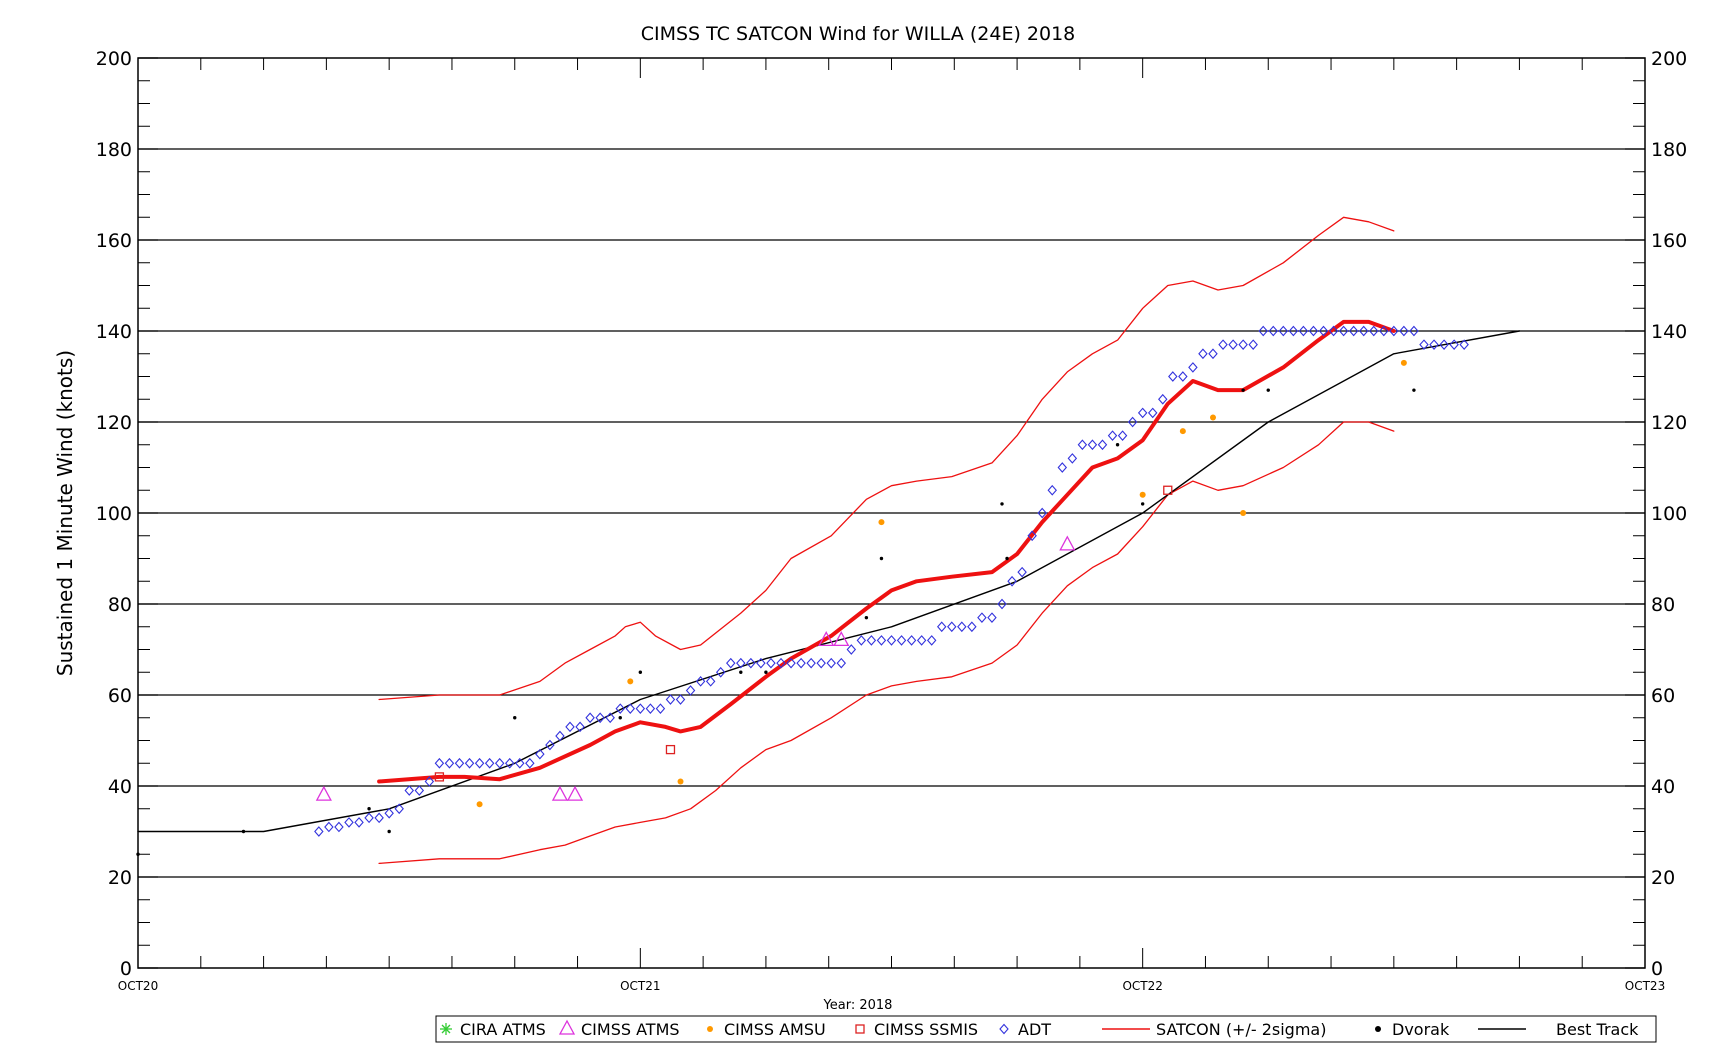 The width and height of the screenshot is (1725, 1050). Describe the element at coordinates (1669, 423) in the screenshot. I see `y-tick-label-right: 120` at that location.